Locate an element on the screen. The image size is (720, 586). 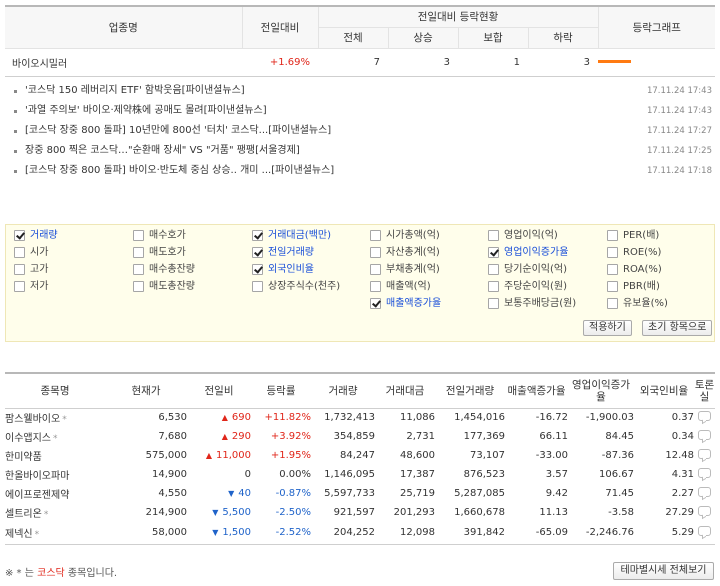
change-rate: +11.82% is located at coordinates (287, 418).